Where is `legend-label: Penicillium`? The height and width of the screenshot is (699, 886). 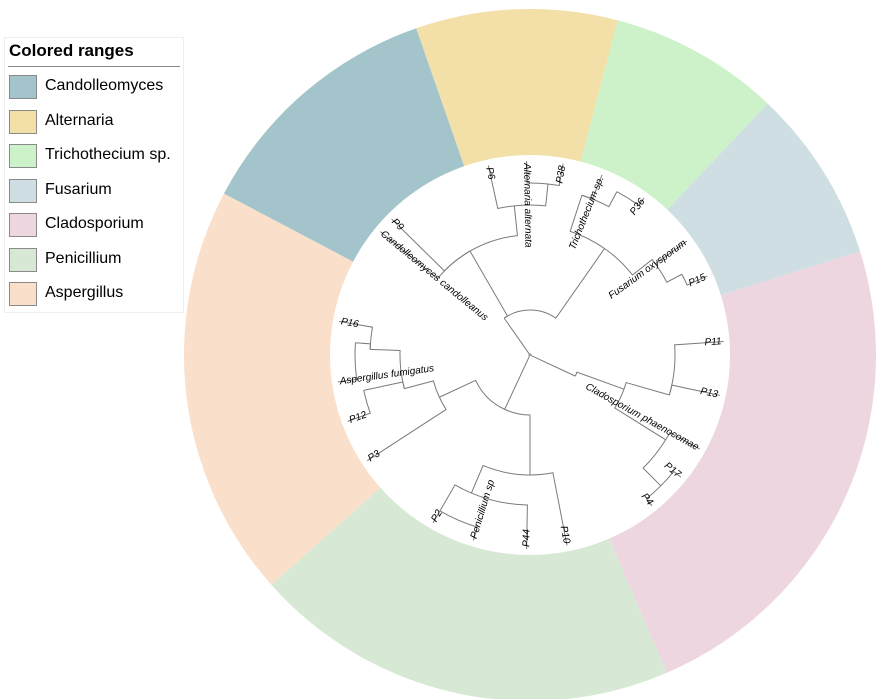 legend-label: Penicillium is located at coordinates (83, 258).